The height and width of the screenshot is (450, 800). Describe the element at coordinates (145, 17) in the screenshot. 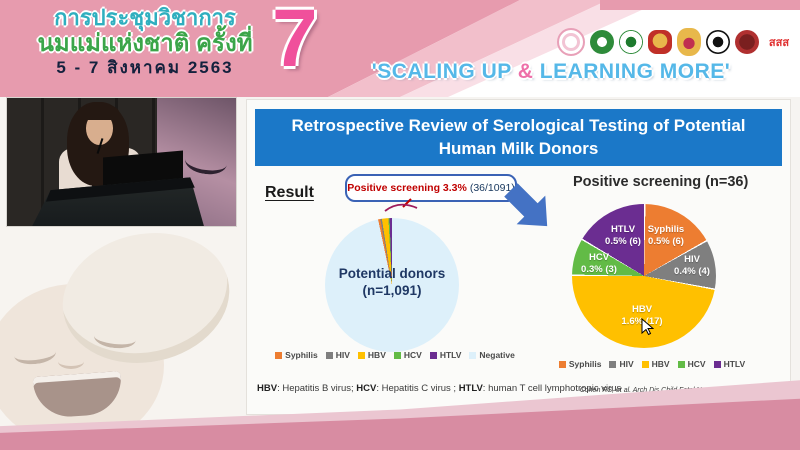

I see `conference-title-line1: การประชุมวิชาการ` at that location.